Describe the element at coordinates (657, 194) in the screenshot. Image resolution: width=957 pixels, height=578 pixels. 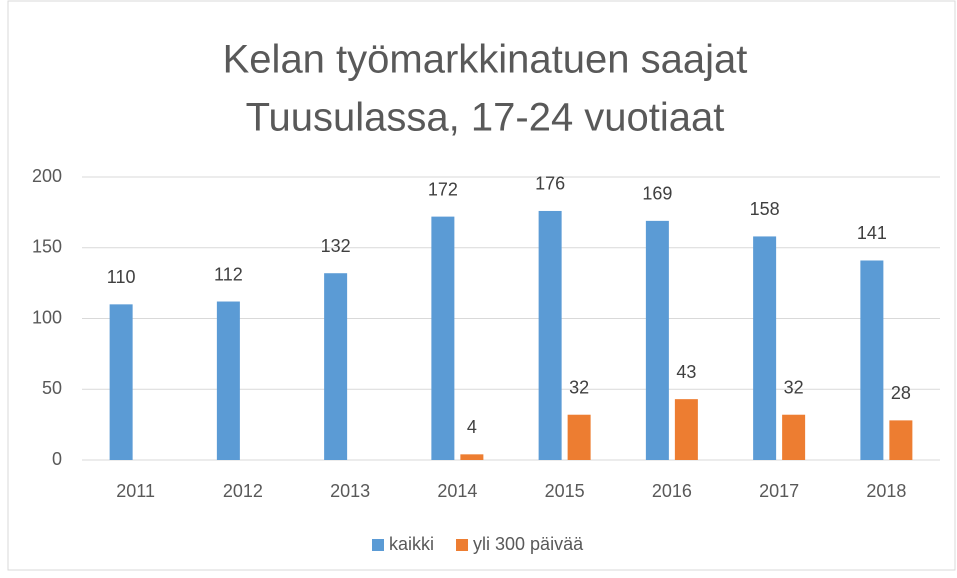
I see `data-label: 169` at that location.